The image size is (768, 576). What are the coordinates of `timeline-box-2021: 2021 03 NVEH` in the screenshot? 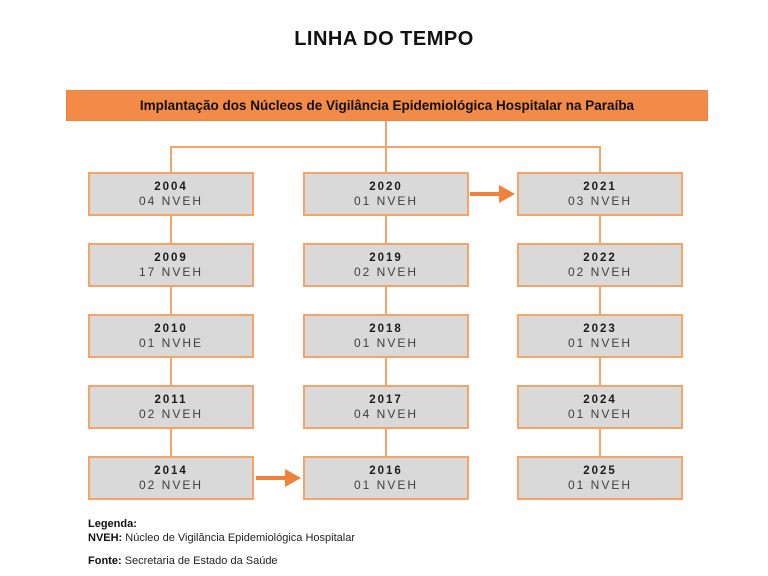 It's located at (600, 194).